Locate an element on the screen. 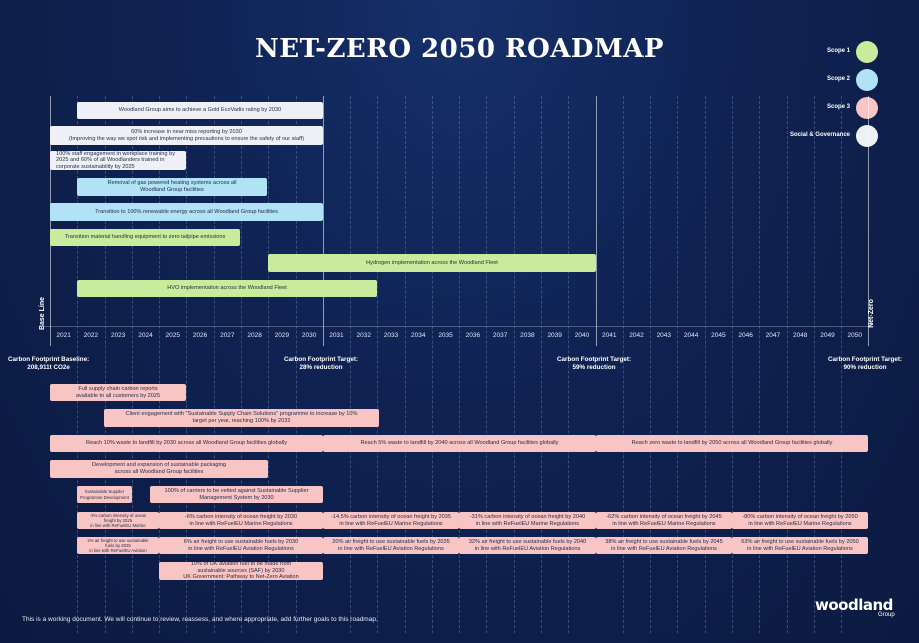 The height and width of the screenshot is (643, 919). year-label: 2035 is located at coordinates (445, 335).